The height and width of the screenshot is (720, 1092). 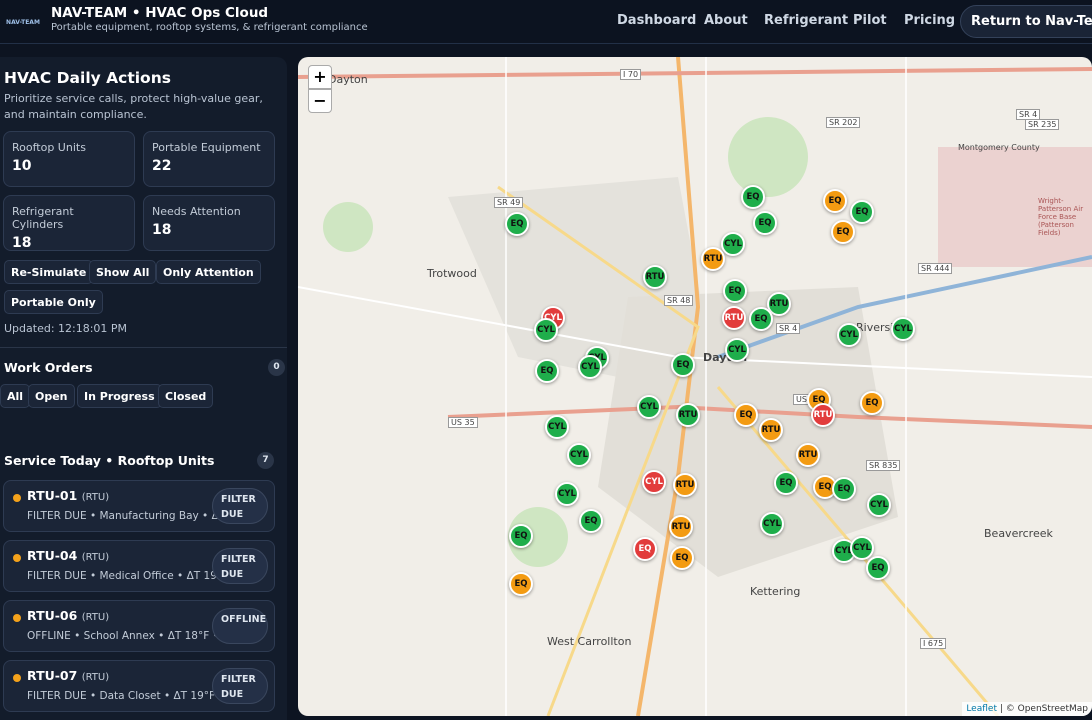 I want to click on attribution: Leaflet | © OpenStreetMap, so click(x=1027, y=709).